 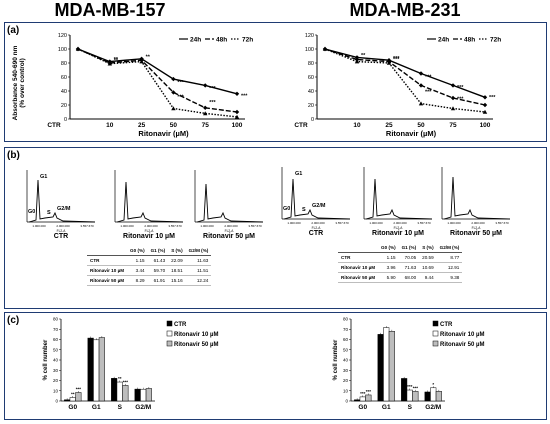 I want to click on y-tick-label: 0, so click(x=65, y=120).